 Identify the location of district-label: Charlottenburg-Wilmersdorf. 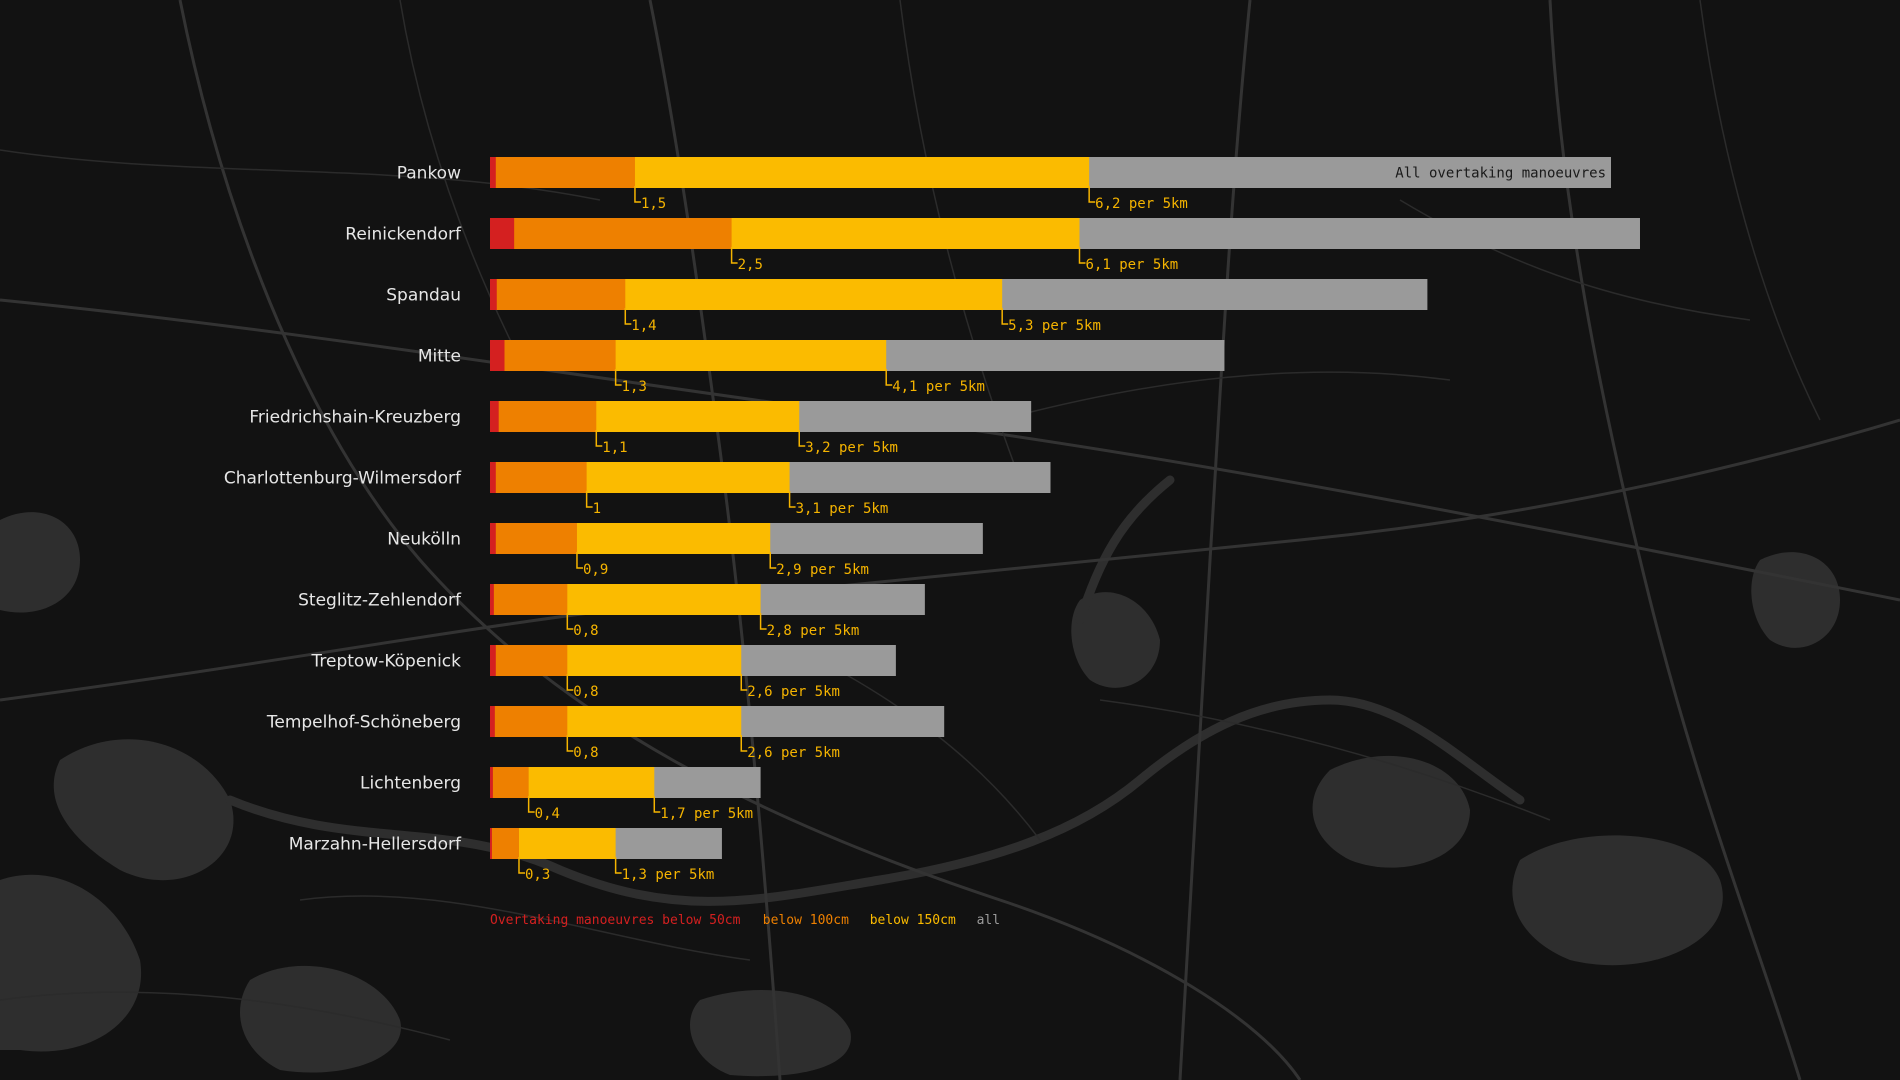
(343, 479).